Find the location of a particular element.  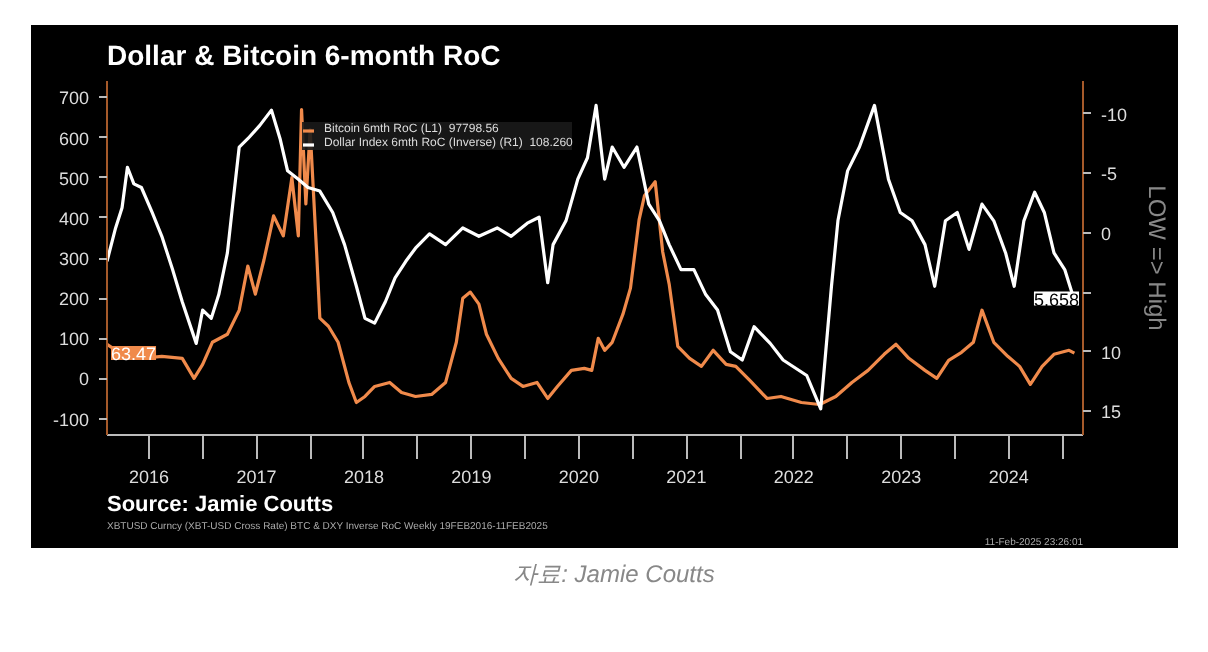

chart-title: Dollar & Bitcoin 6-month RoC is located at coordinates (304, 55).